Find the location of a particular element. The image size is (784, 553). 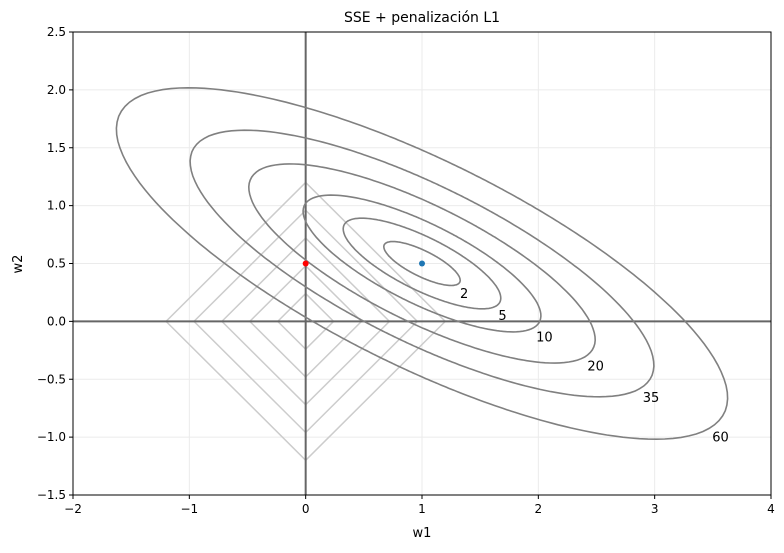

x-tick-label: 3 is located at coordinates (655, 509).